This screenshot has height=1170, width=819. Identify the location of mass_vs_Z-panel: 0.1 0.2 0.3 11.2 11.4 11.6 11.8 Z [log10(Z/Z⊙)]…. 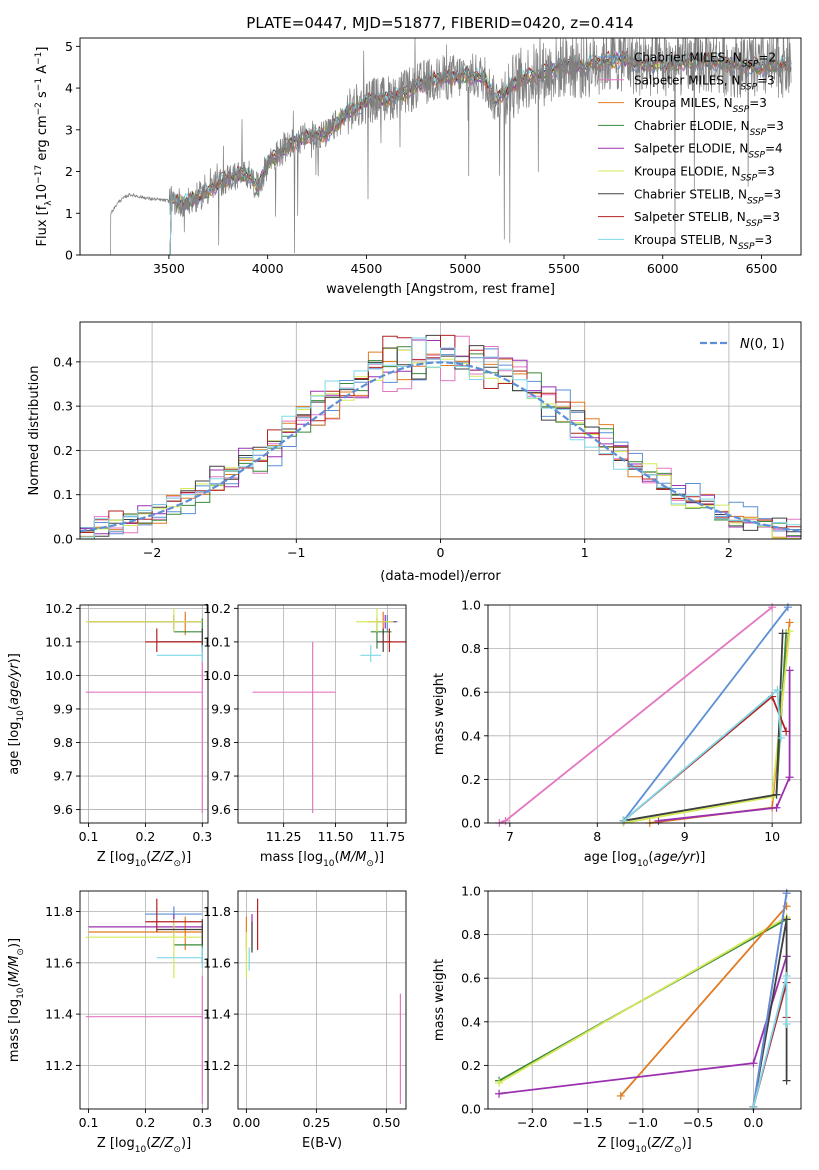
(109, 1022).